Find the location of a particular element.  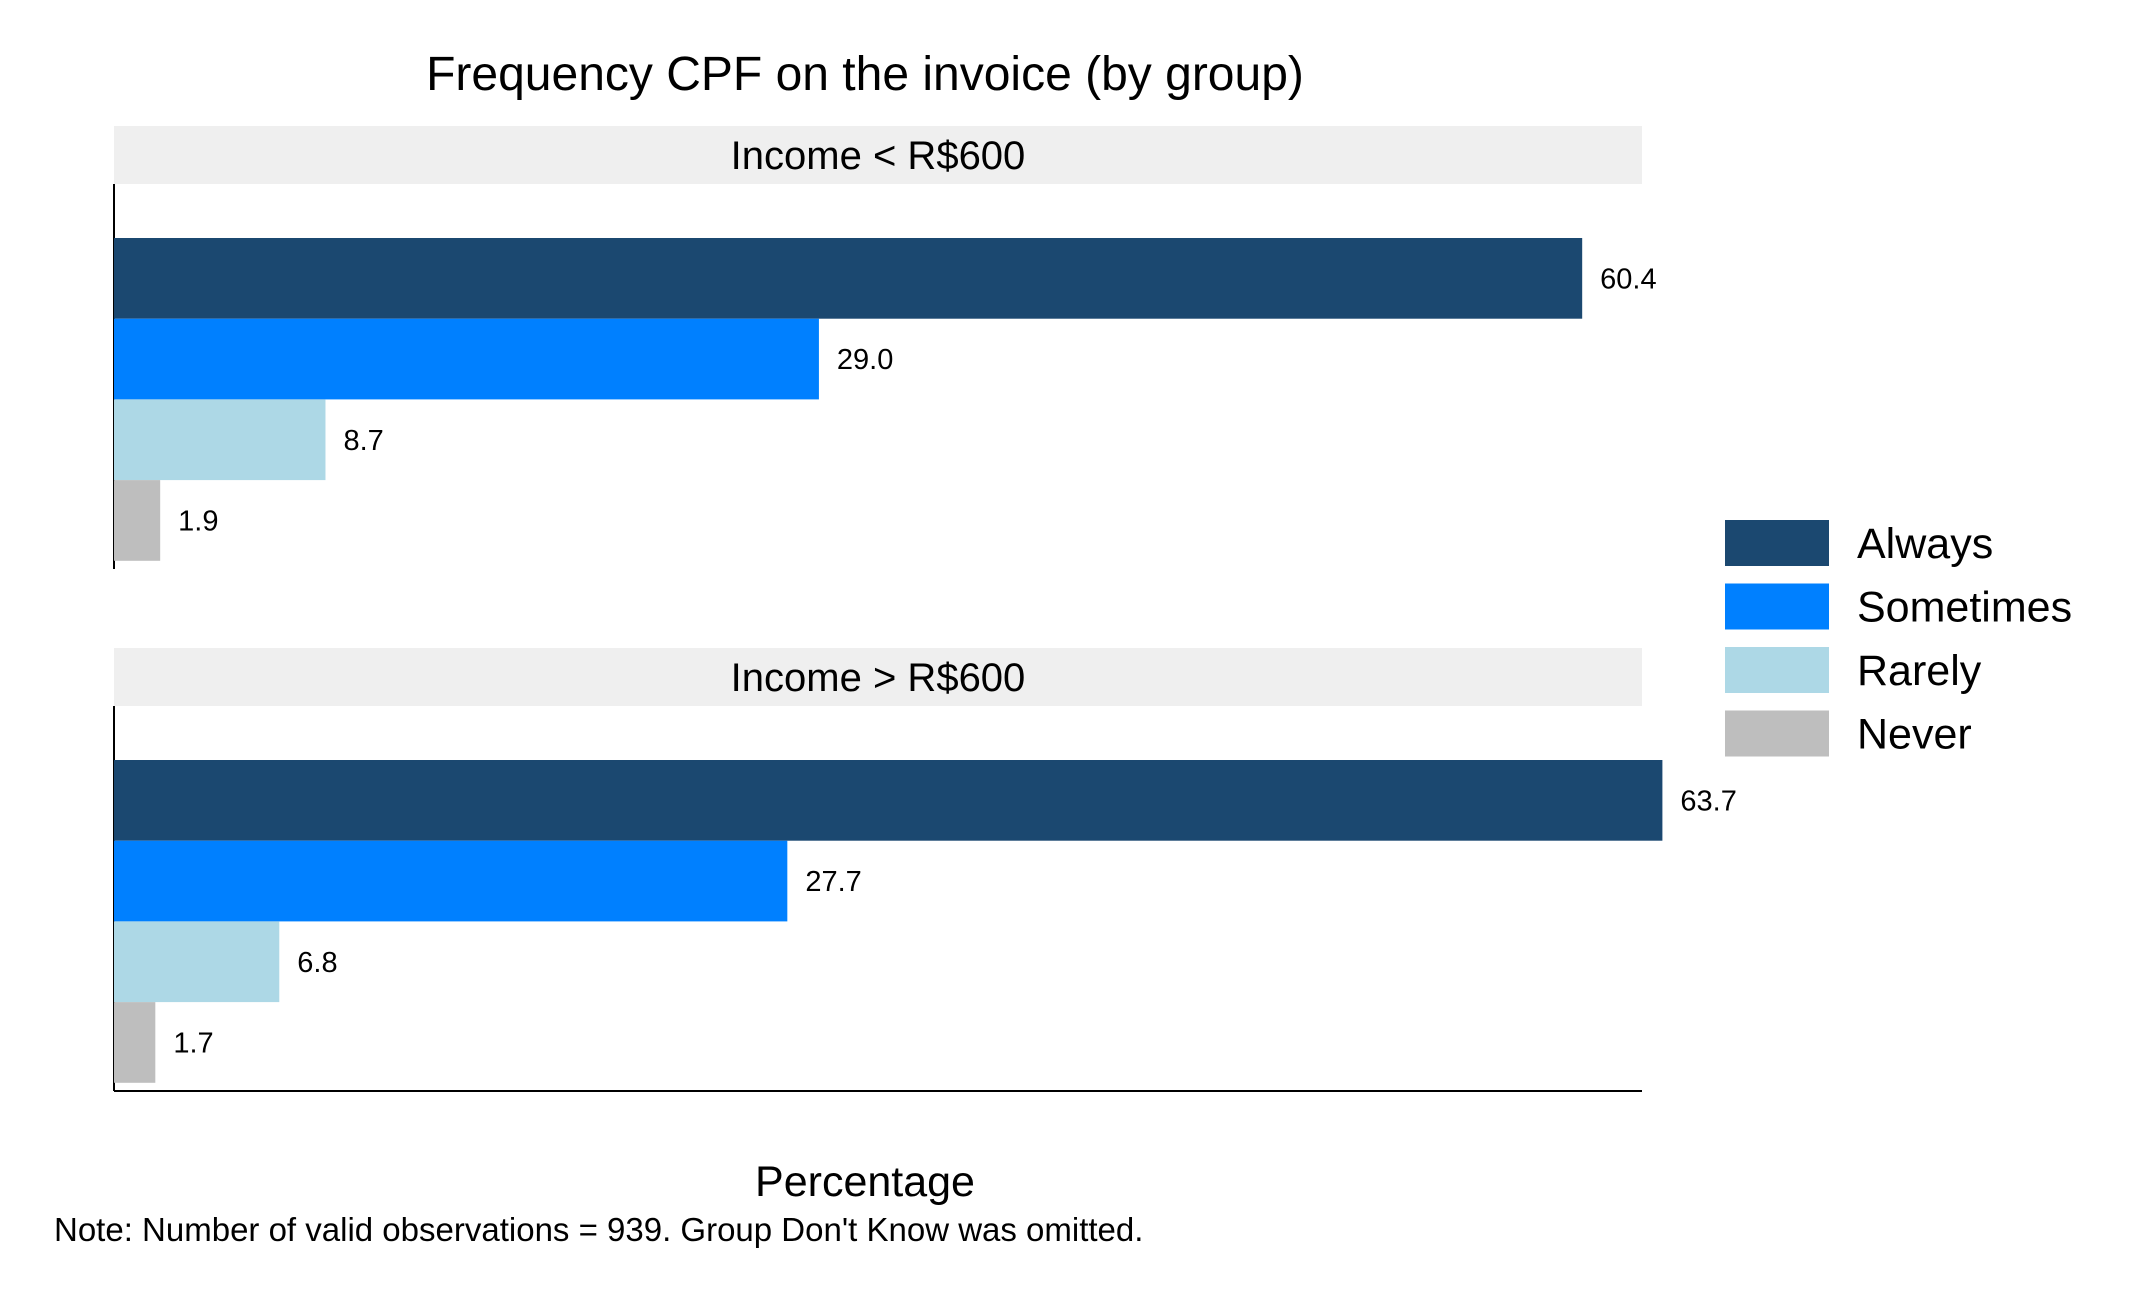

data-label-rarely: 8.7 is located at coordinates (363, 441).